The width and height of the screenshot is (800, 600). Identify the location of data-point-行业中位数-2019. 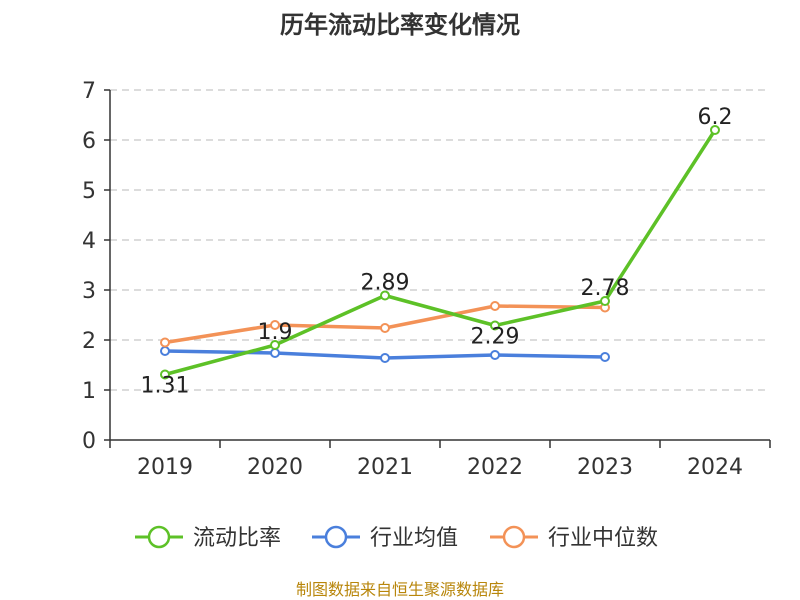
(165, 342).